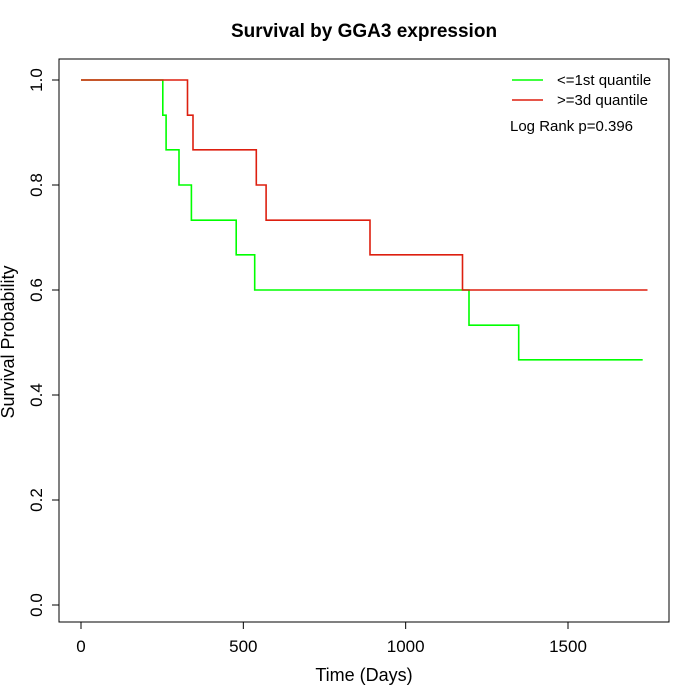  Describe the element at coordinates (43, 342) in the screenshot. I see `y-axis: 0.0 0.2 0.4 0.6 0.8 1.0` at that location.